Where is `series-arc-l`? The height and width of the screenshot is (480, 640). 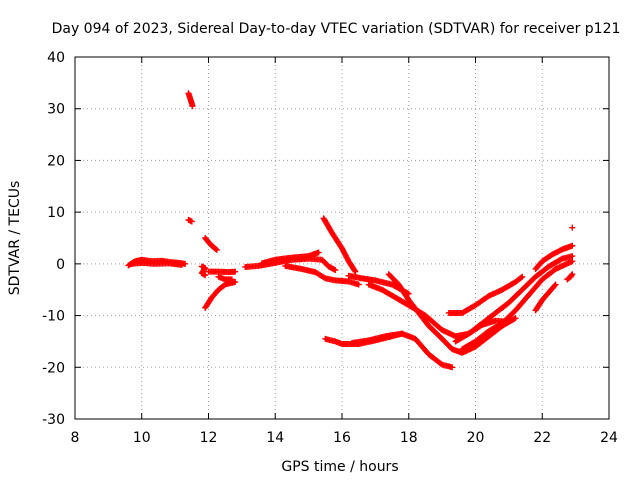
series-arc-l is located at coordinates (322, 275).